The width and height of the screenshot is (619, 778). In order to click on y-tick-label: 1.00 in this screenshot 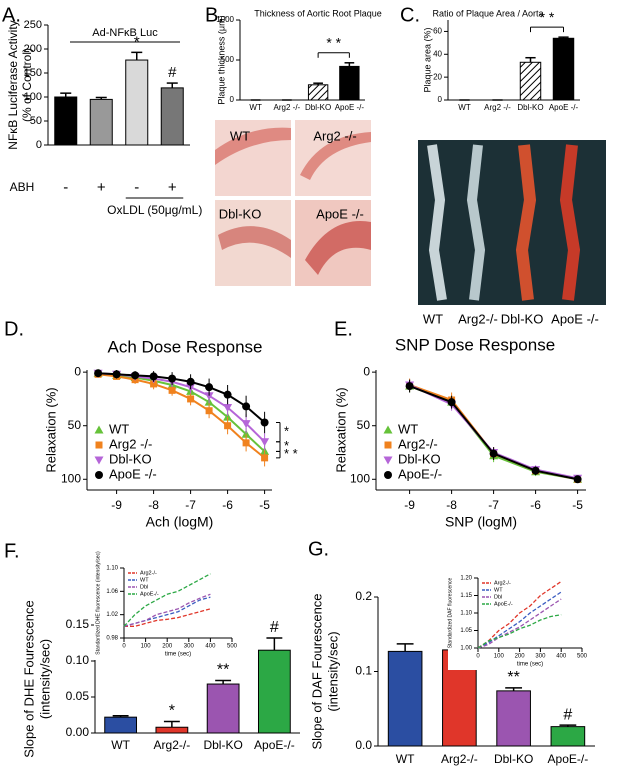, I will do `click(466, 649)`.